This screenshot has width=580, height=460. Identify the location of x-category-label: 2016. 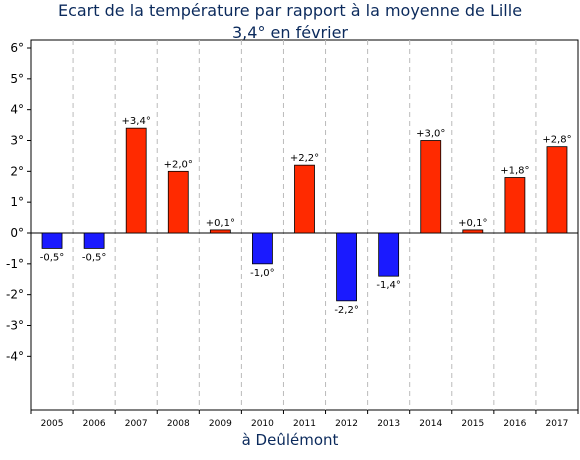
(514, 424).